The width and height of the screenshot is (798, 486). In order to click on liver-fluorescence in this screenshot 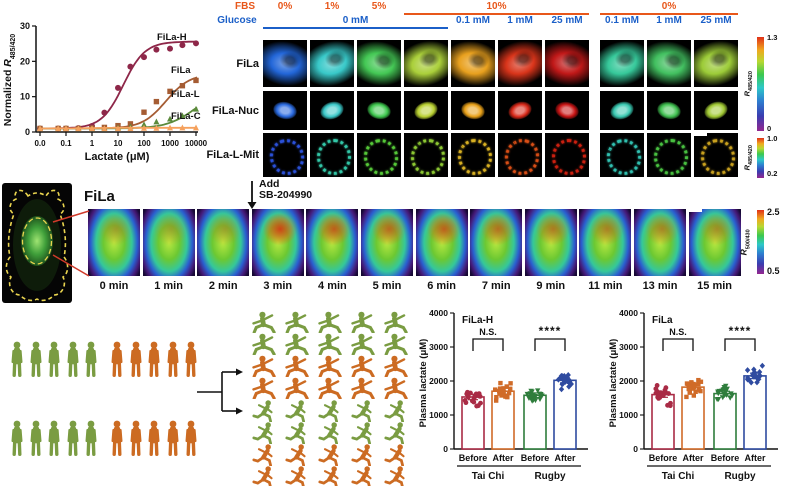, I will do `click(37, 241)`.